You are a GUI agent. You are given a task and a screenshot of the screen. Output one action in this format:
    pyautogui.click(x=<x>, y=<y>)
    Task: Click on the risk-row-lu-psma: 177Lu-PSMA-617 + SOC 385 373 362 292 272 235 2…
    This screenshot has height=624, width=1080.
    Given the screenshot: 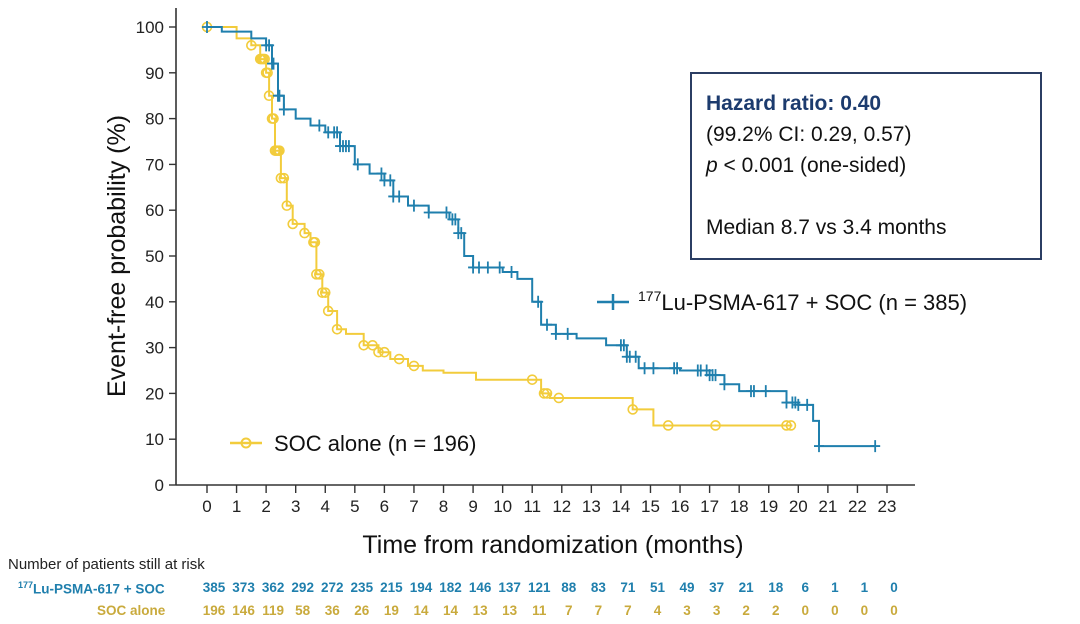 What is the action you would take?
    pyautogui.click(x=540, y=589)
    